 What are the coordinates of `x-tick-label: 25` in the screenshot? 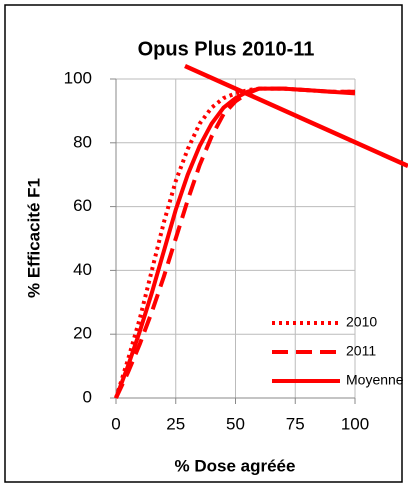 It's located at (175, 423).